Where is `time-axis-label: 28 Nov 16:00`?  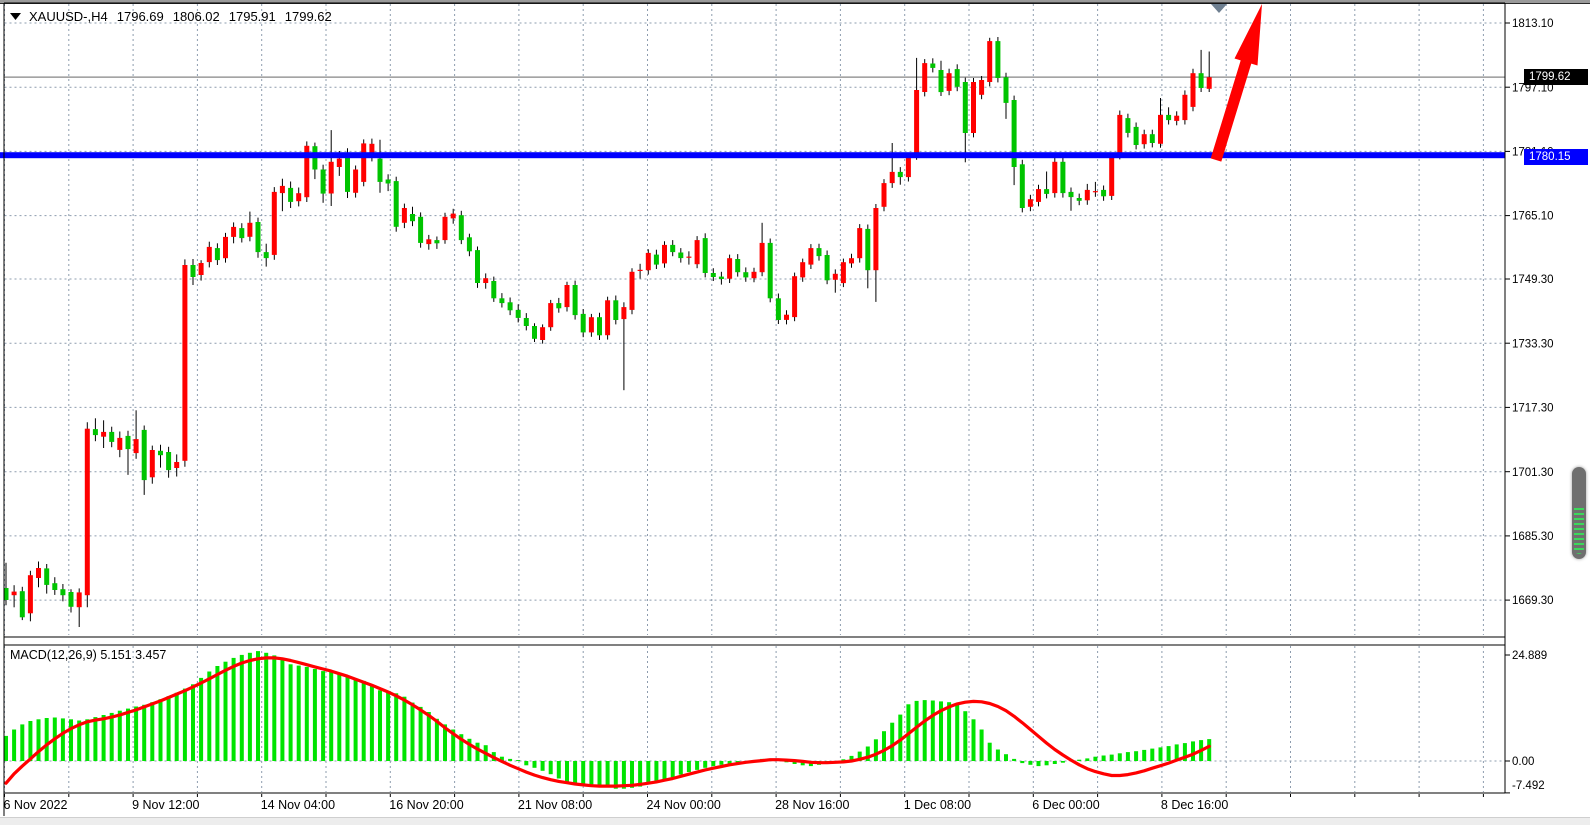
time-axis-label: 28 Nov 16:00 is located at coordinates (812, 805).